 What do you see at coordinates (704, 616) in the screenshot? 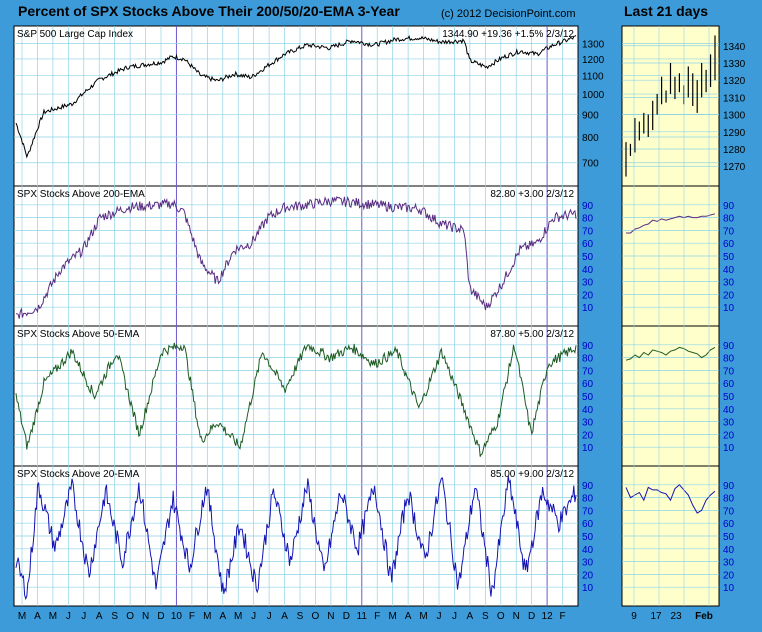
I see `side-x-tick-label: Feb` at bounding box center [704, 616].